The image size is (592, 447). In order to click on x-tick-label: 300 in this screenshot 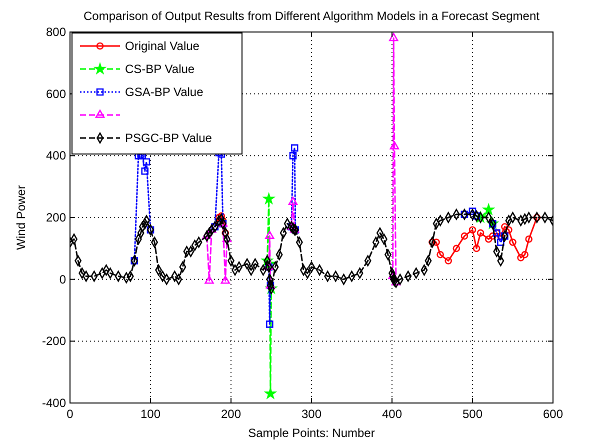, I will do `click(311, 414)`.